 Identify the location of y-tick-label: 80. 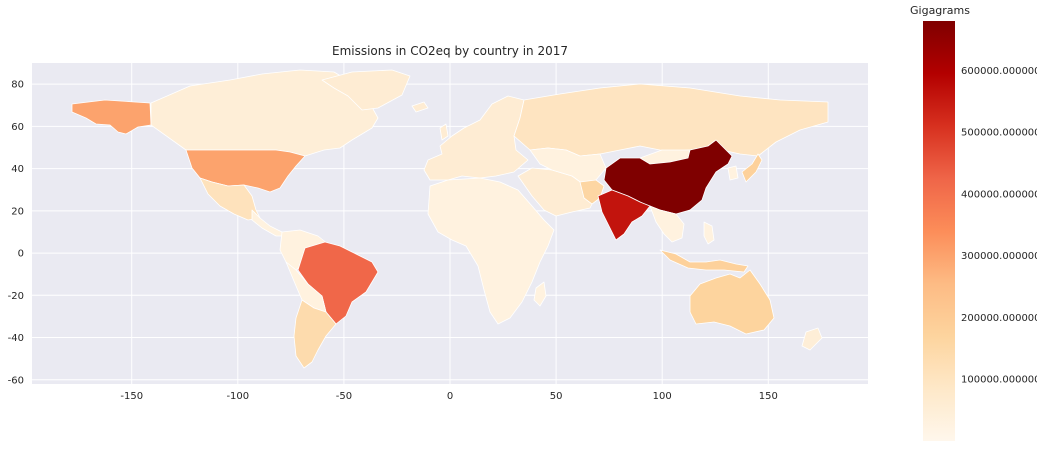
(17, 85).